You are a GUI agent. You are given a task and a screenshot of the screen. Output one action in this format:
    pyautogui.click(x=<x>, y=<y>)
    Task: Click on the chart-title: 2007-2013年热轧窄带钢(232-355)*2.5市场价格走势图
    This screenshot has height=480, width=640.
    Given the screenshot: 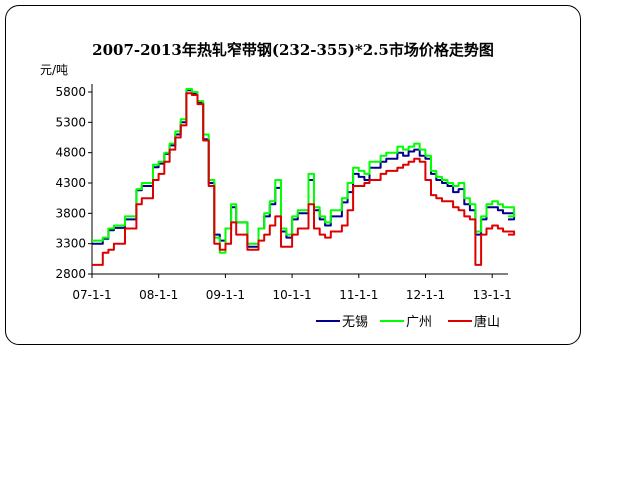 What is the action you would take?
    pyautogui.click(x=293, y=50)
    